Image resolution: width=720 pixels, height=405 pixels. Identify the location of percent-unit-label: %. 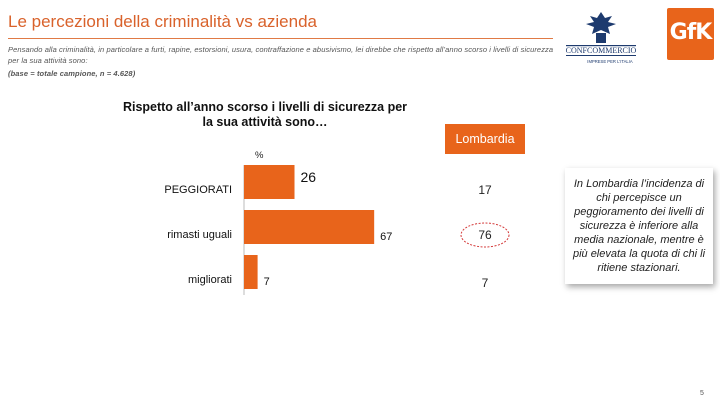
(259, 155).